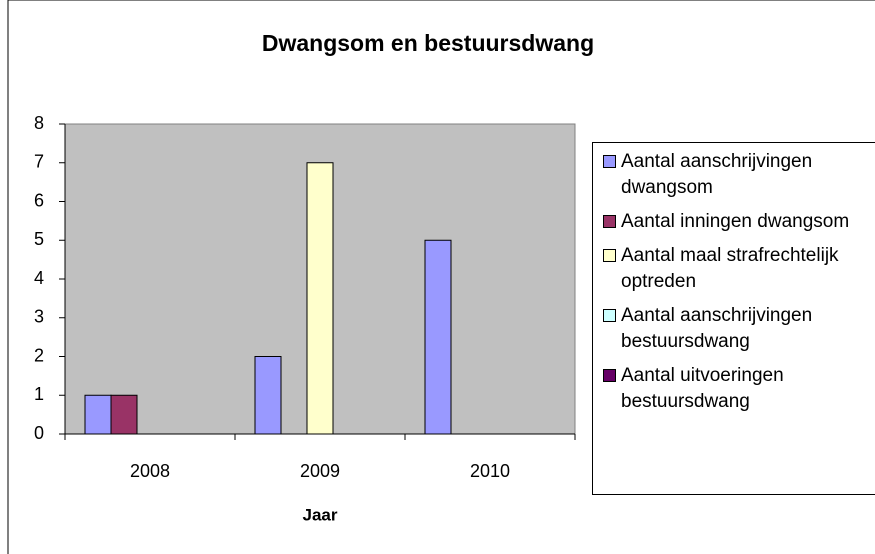 The width and height of the screenshot is (875, 554). I want to click on legend-item: Aantal aanschrijvingen bestuursdwang, so click(739, 329).